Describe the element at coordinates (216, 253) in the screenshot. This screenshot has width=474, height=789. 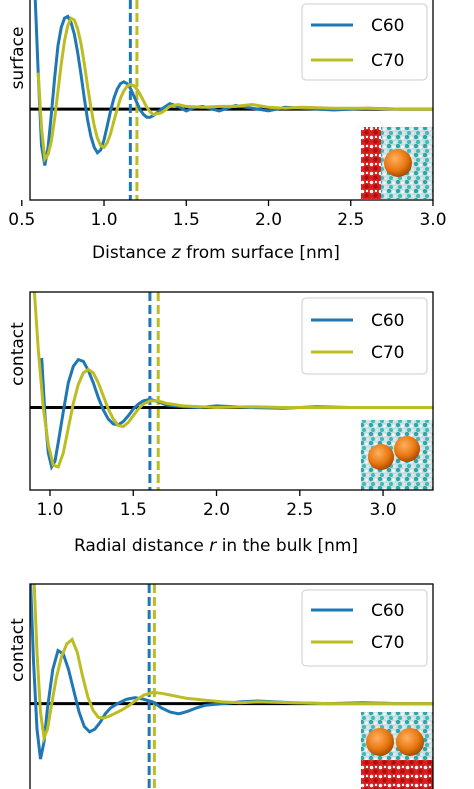
I see `x-axis-label: Distance z from surface [nm]` at that location.